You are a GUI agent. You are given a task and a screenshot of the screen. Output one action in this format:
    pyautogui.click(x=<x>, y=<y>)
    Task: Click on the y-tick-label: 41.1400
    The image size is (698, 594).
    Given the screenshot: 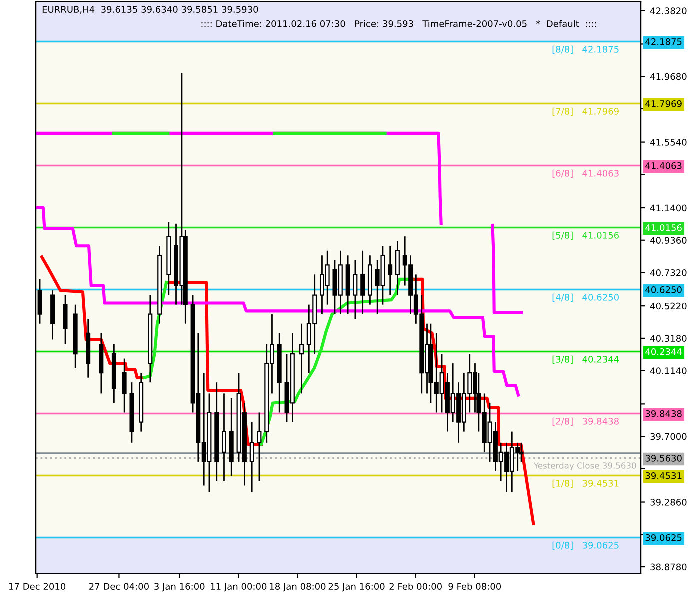 What is the action you would take?
    pyautogui.click(x=668, y=208)
    